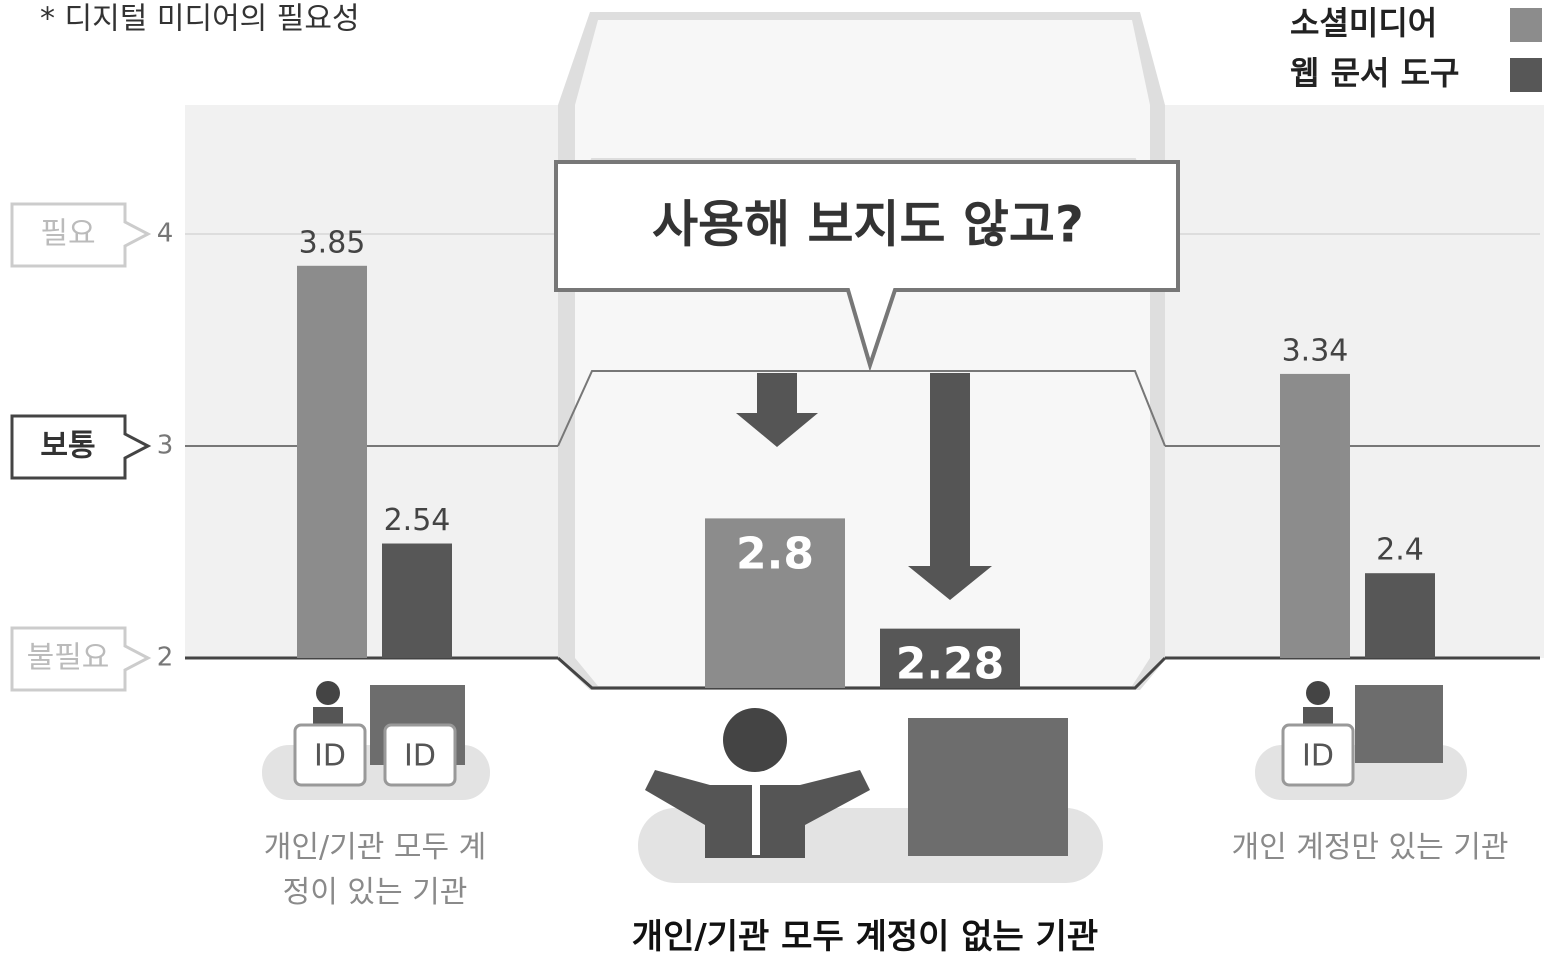 The width and height of the screenshot is (1544, 963). I want to click on legend-label: 소셜미디어, so click(1363, 23).